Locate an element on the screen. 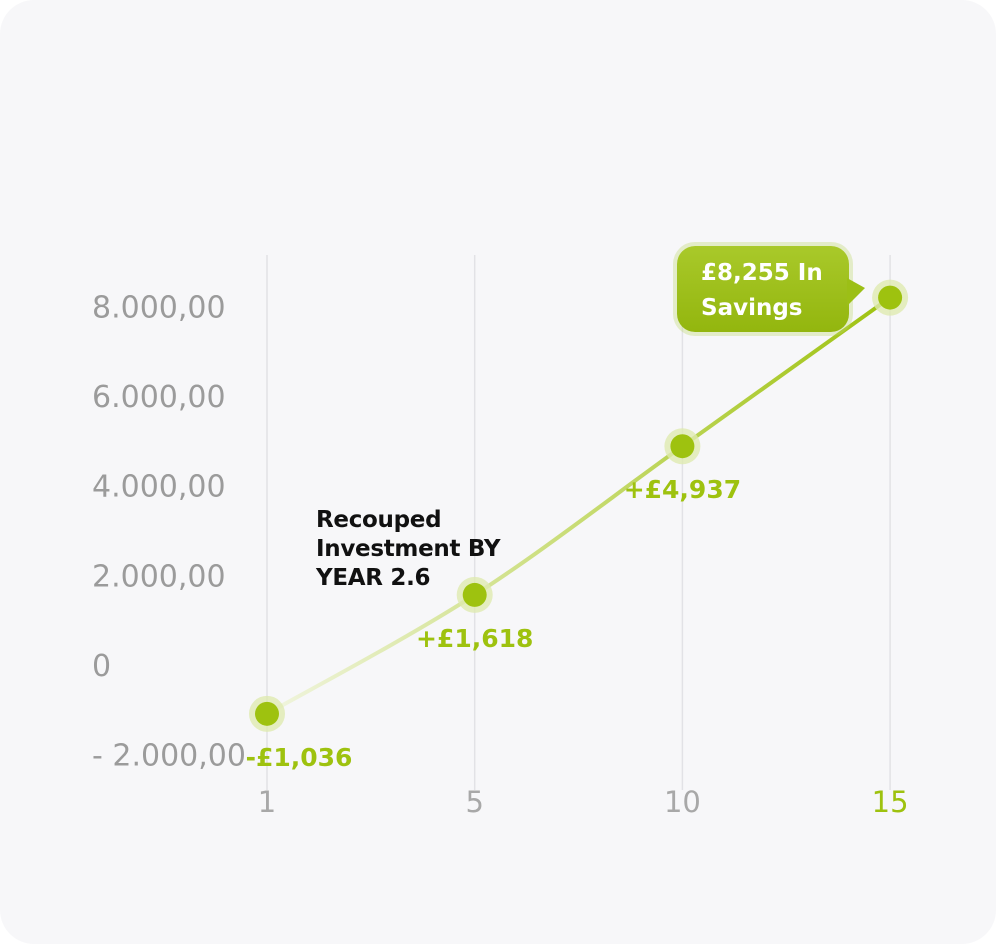 This screenshot has height=944, width=996. value-label: +£4,937 is located at coordinates (682, 489).